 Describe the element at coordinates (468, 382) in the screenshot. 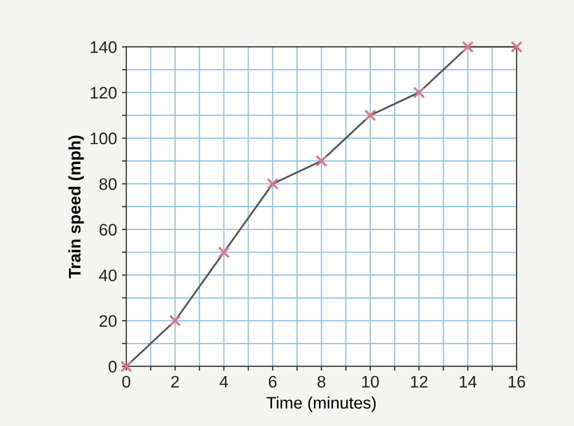

I see `x-tick-label: 14` at that location.